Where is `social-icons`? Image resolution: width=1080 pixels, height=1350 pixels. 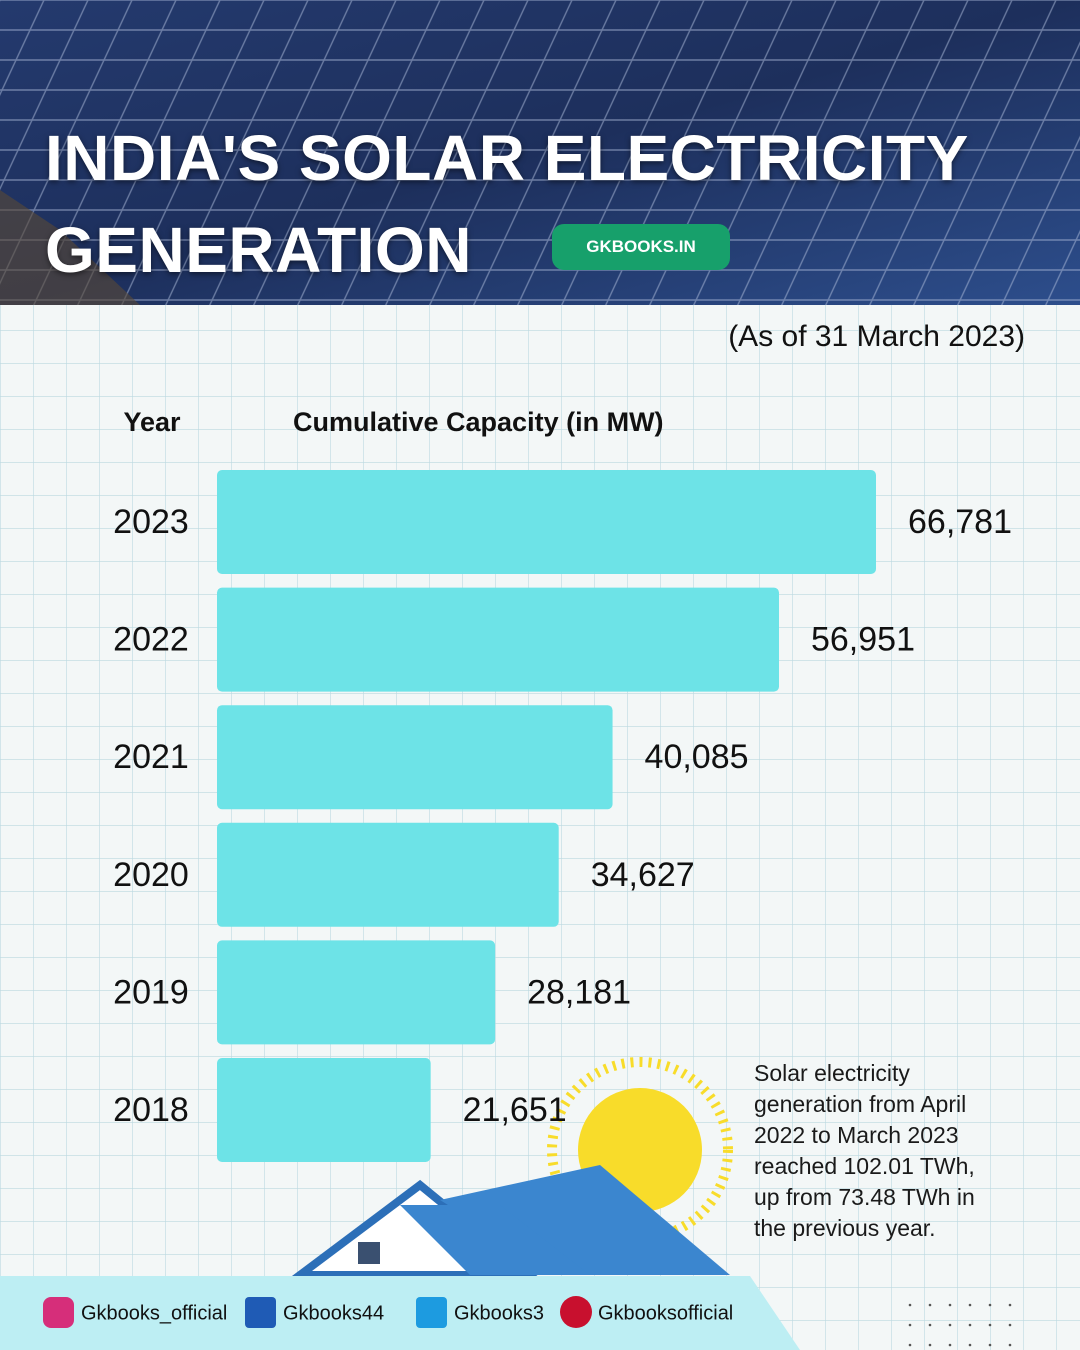
social-icons is located at coordinates (317, 1312).